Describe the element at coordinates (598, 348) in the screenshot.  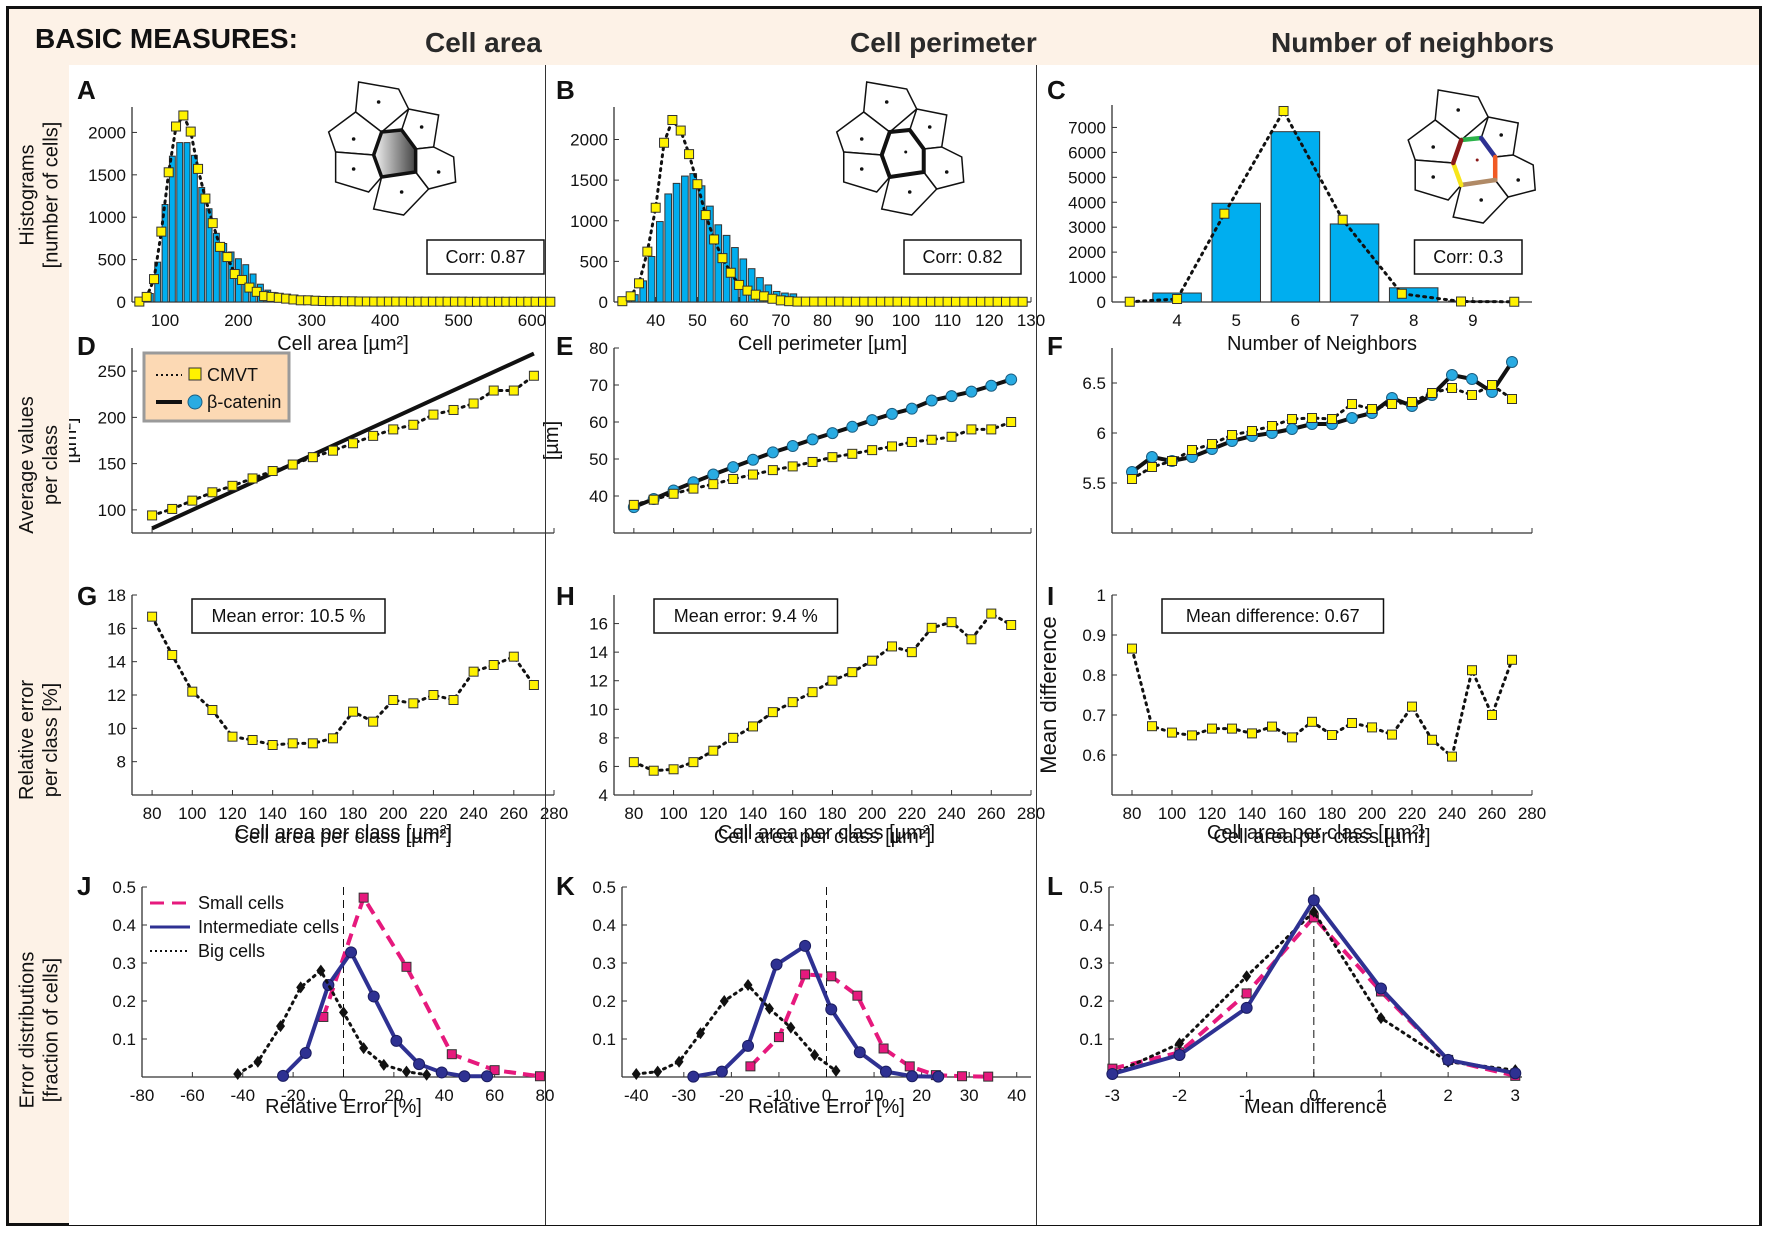
I see `y-tick-label: 80` at that location.